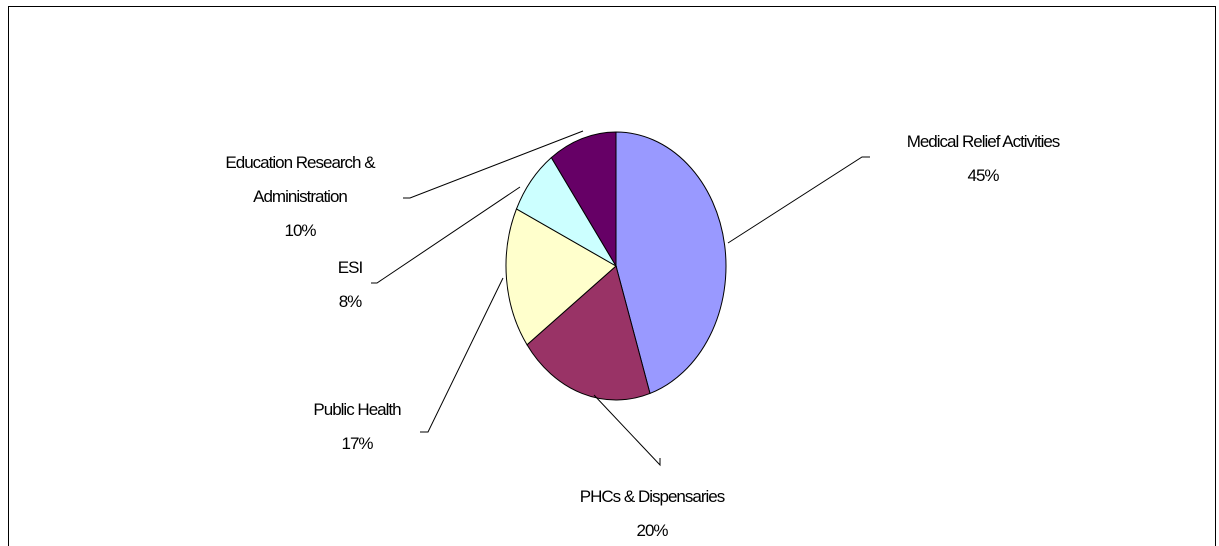 The width and height of the screenshot is (1219, 546). I want to click on value-label: 17%, so click(357, 443).